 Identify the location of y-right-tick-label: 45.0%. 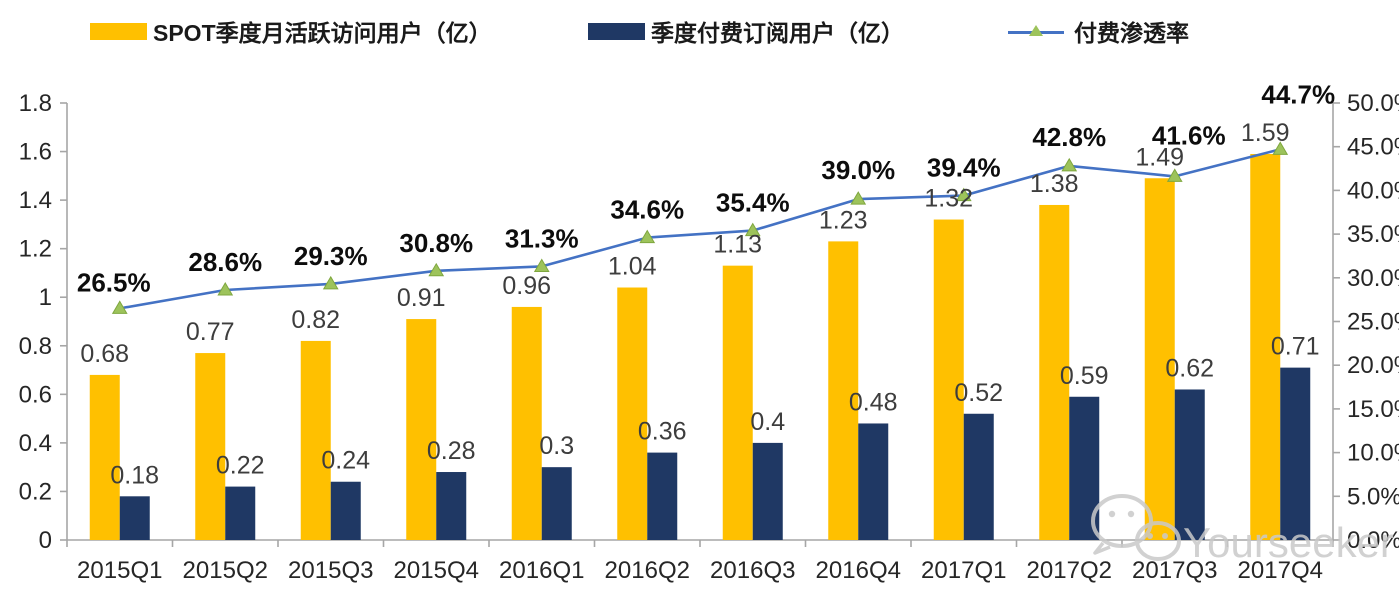
(1373, 147).